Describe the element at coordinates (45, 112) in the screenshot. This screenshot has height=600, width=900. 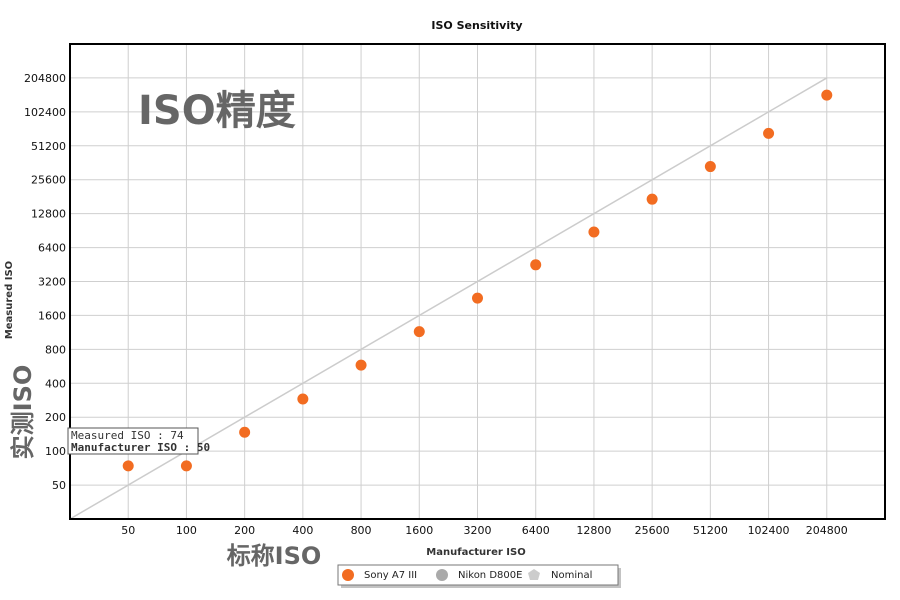
I see `y-tick-label: 102400` at that location.